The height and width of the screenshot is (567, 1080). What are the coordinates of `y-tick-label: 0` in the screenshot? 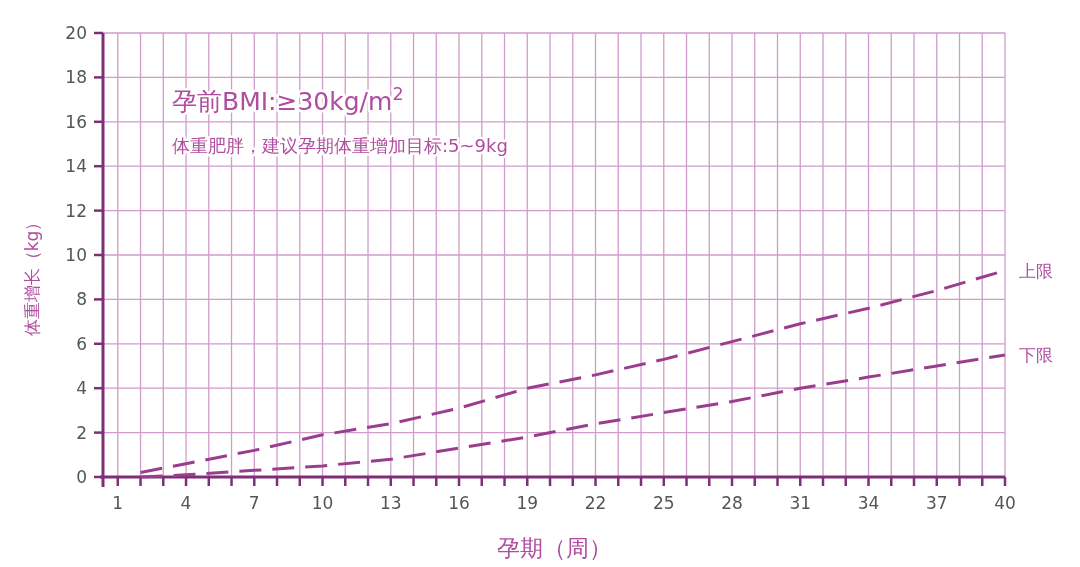 It's located at (81, 477).